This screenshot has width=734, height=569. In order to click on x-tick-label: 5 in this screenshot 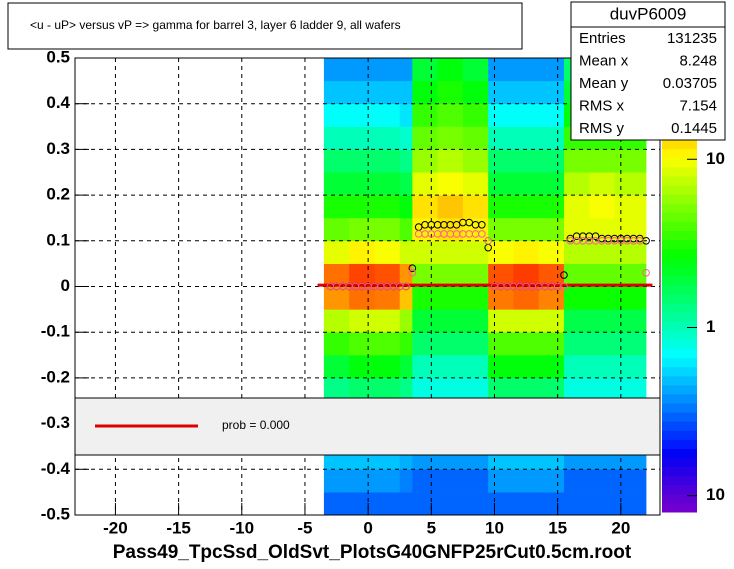, I will do `click(431, 527)`.